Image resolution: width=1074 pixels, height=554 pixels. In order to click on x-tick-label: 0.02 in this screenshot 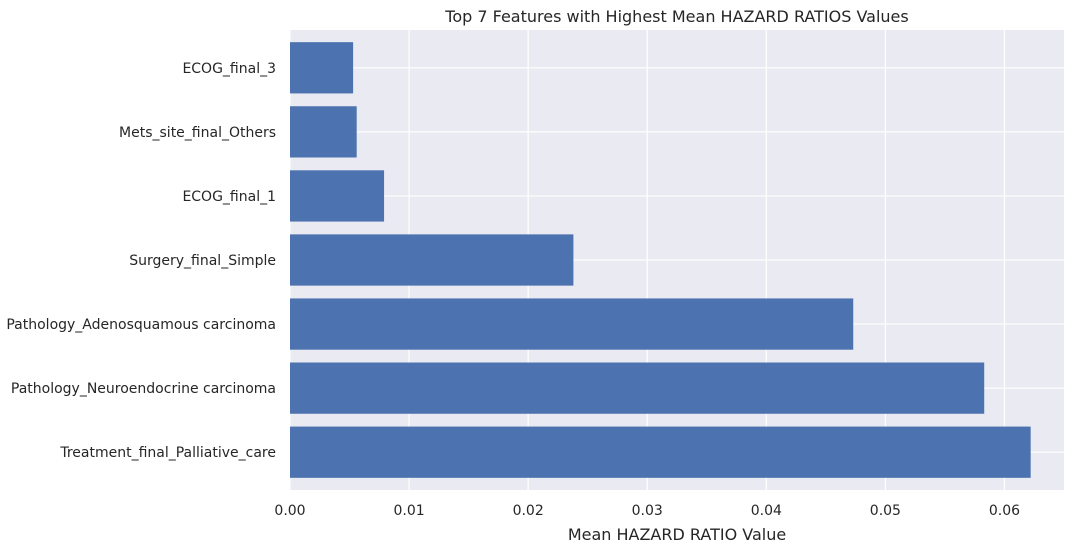, I will do `click(528, 511)`.